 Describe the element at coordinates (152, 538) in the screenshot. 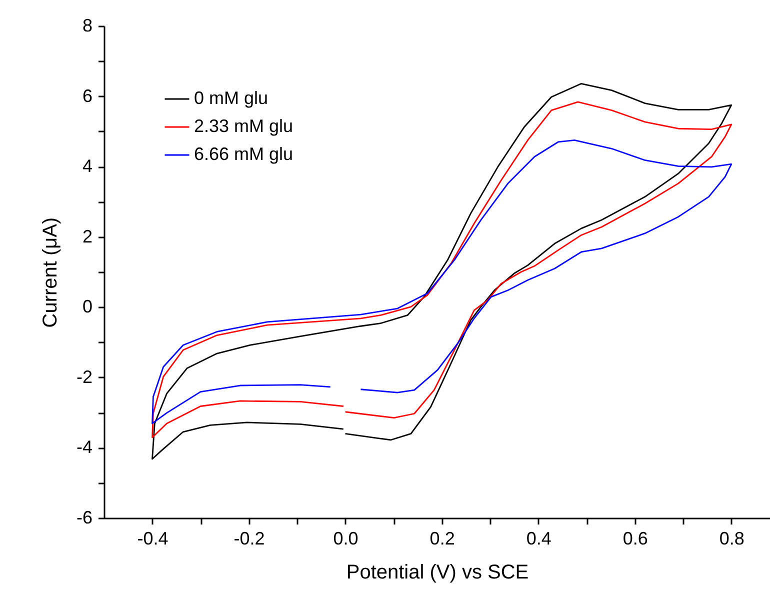

I see `x-tick-label: -0.4` at that location.